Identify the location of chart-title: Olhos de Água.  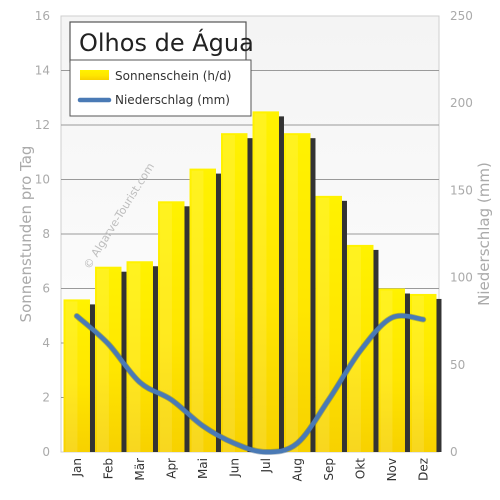
(161, 42).